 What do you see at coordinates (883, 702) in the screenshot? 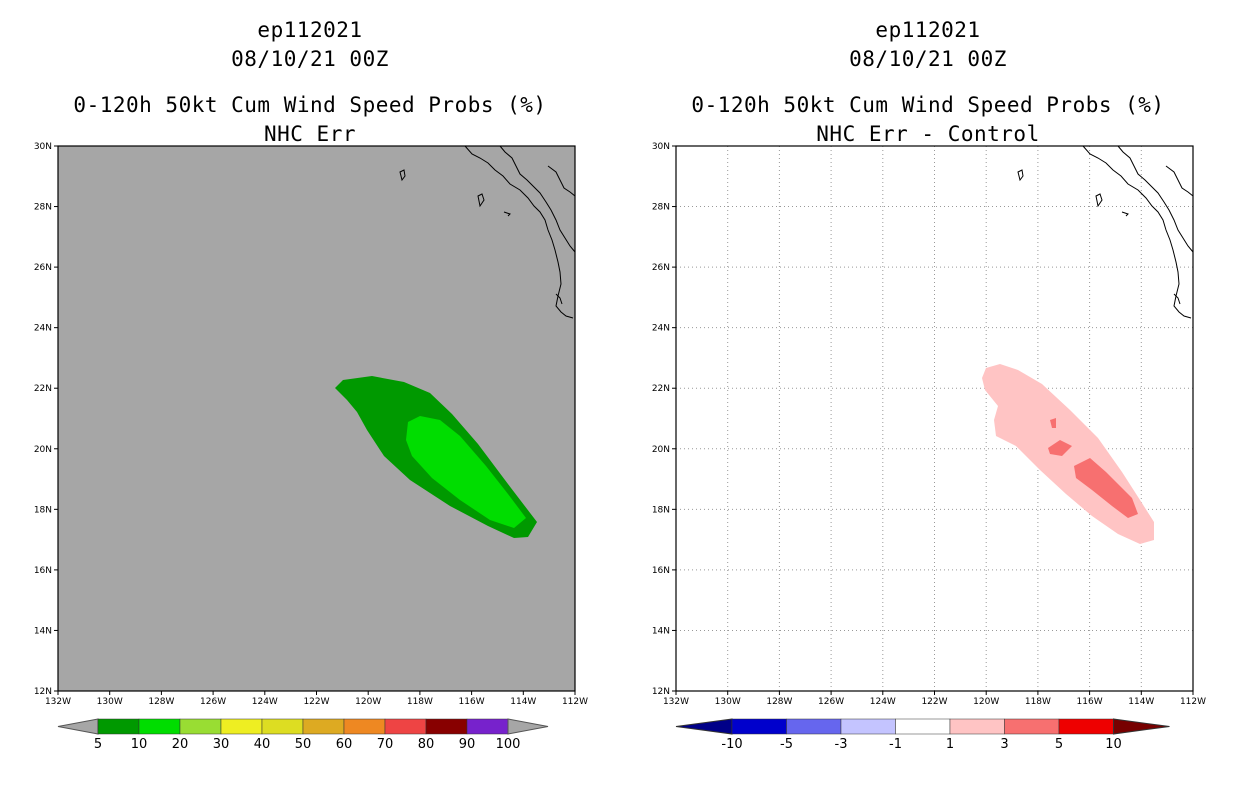
I see `right-lon-label: 124W` at bounding box center [883, 702].